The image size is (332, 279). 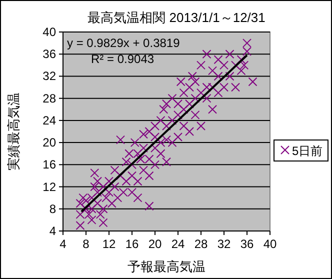 What do you see at coordinates (49, 54) in the screenshot?
I see `y-tick-label: 36` at bounding box center [49, 54].